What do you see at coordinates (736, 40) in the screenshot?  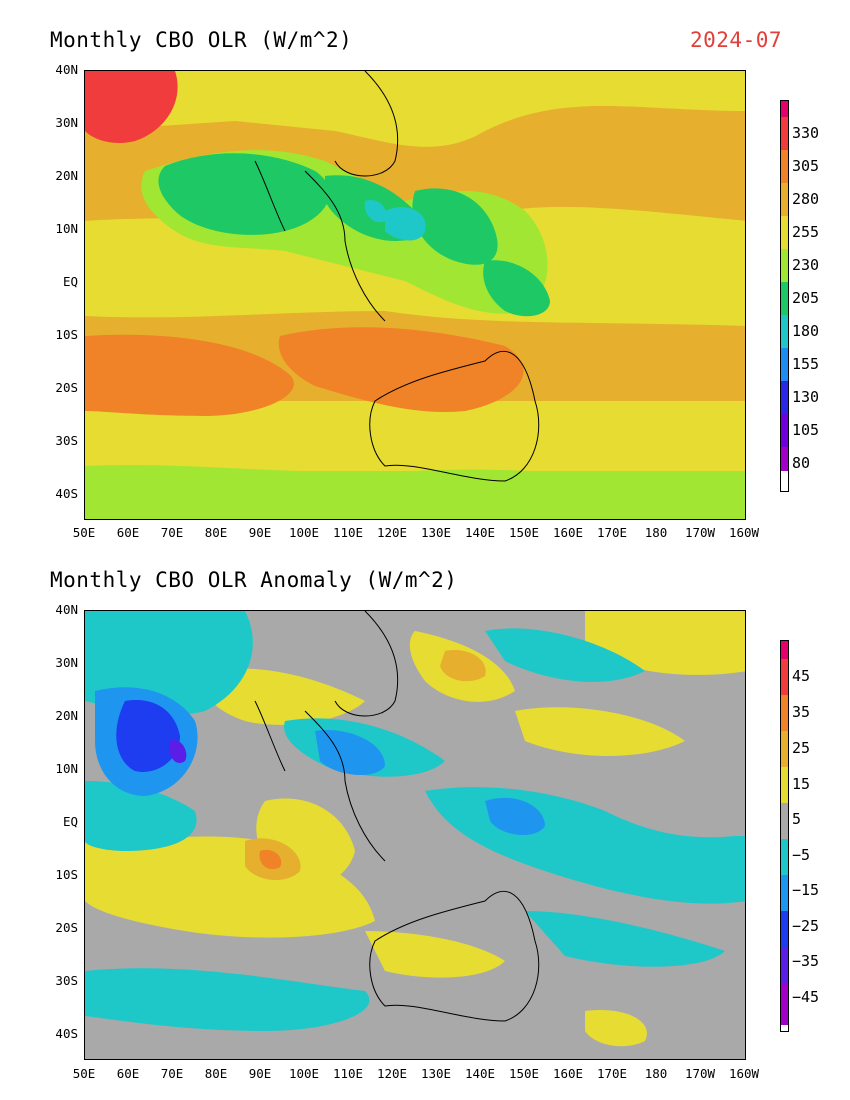 I see `date-label: 2024-07` at bounding box center [736, 40].